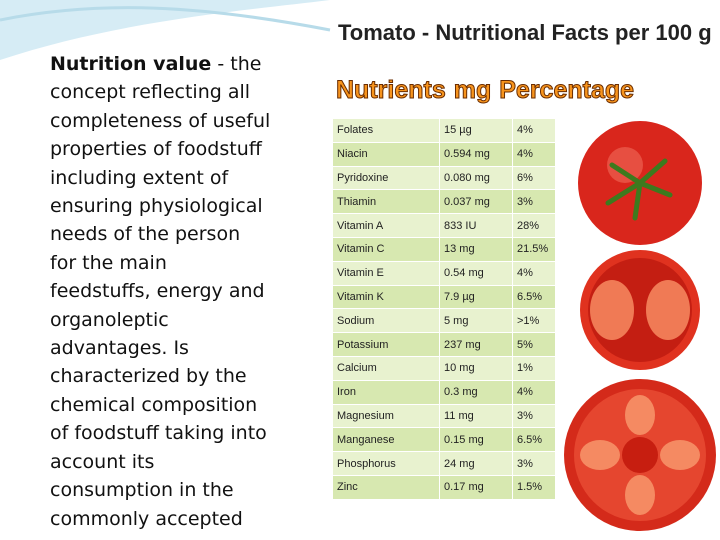 This screenshot has width=720, height=540. I want to click on text-line: completeness of useful, so click(190, 121).